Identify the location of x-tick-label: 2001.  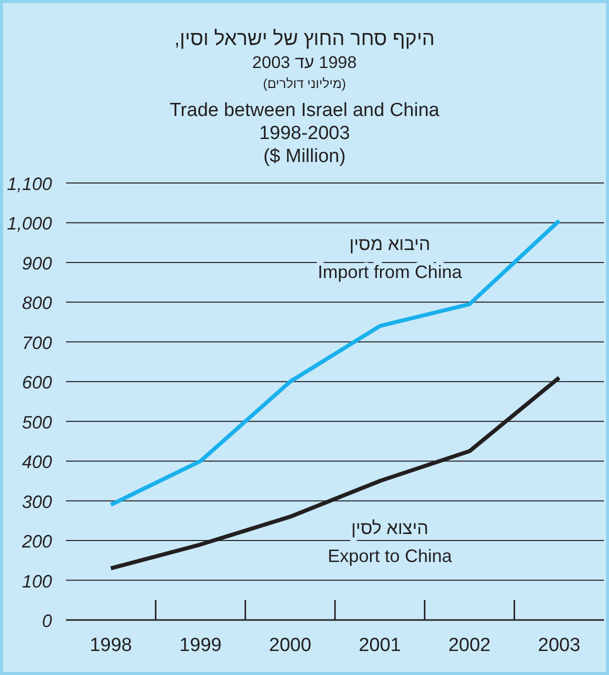
(379, 645).